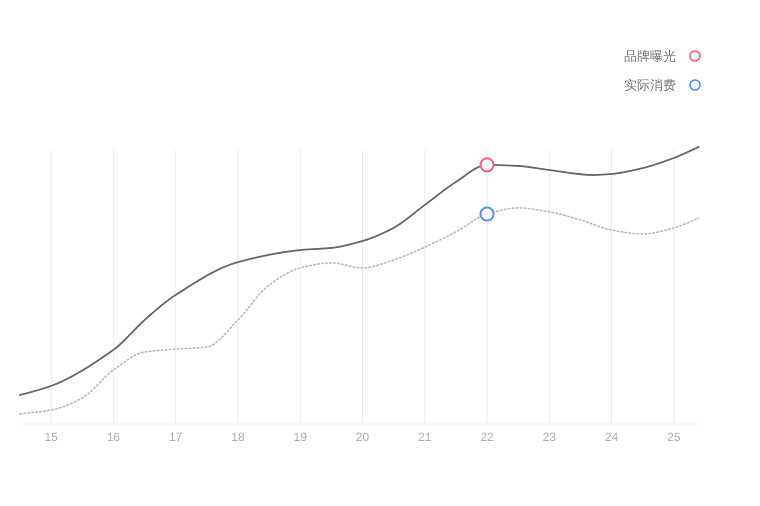 The width and height of the screenshot is (760, 506). I want to click on x-tick-label: 16, so click(113, 437).